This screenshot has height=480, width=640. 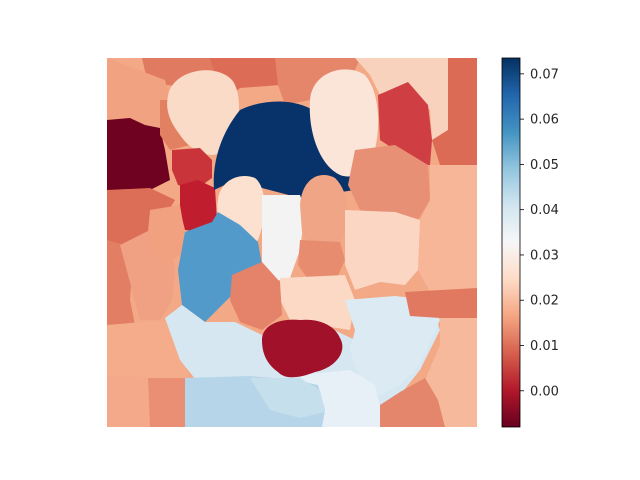 What do you see at coordinates (544, 391) in the screenshot?
I see `colorbar-tick-label: 0.00` at bounding box center [544, 391].